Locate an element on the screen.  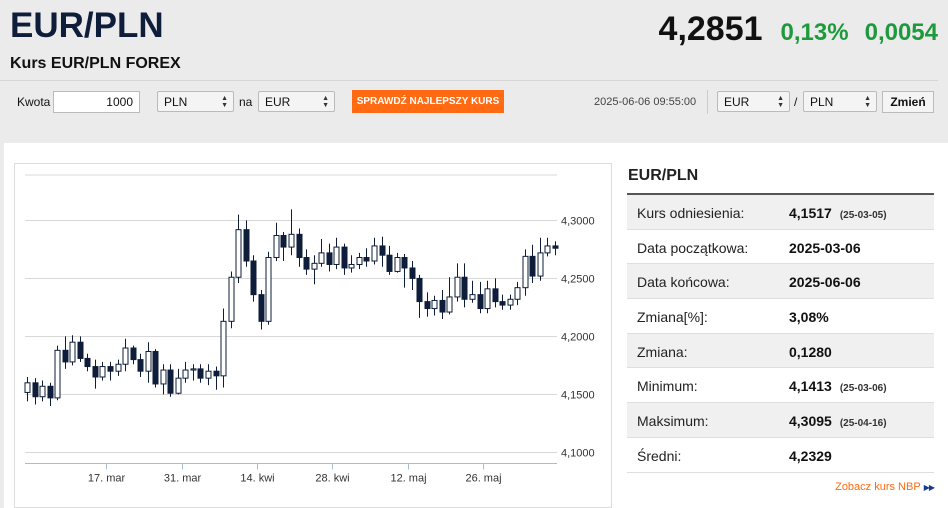
stat-value-text: 2025-06-06 is located at coordinates (825, 282).